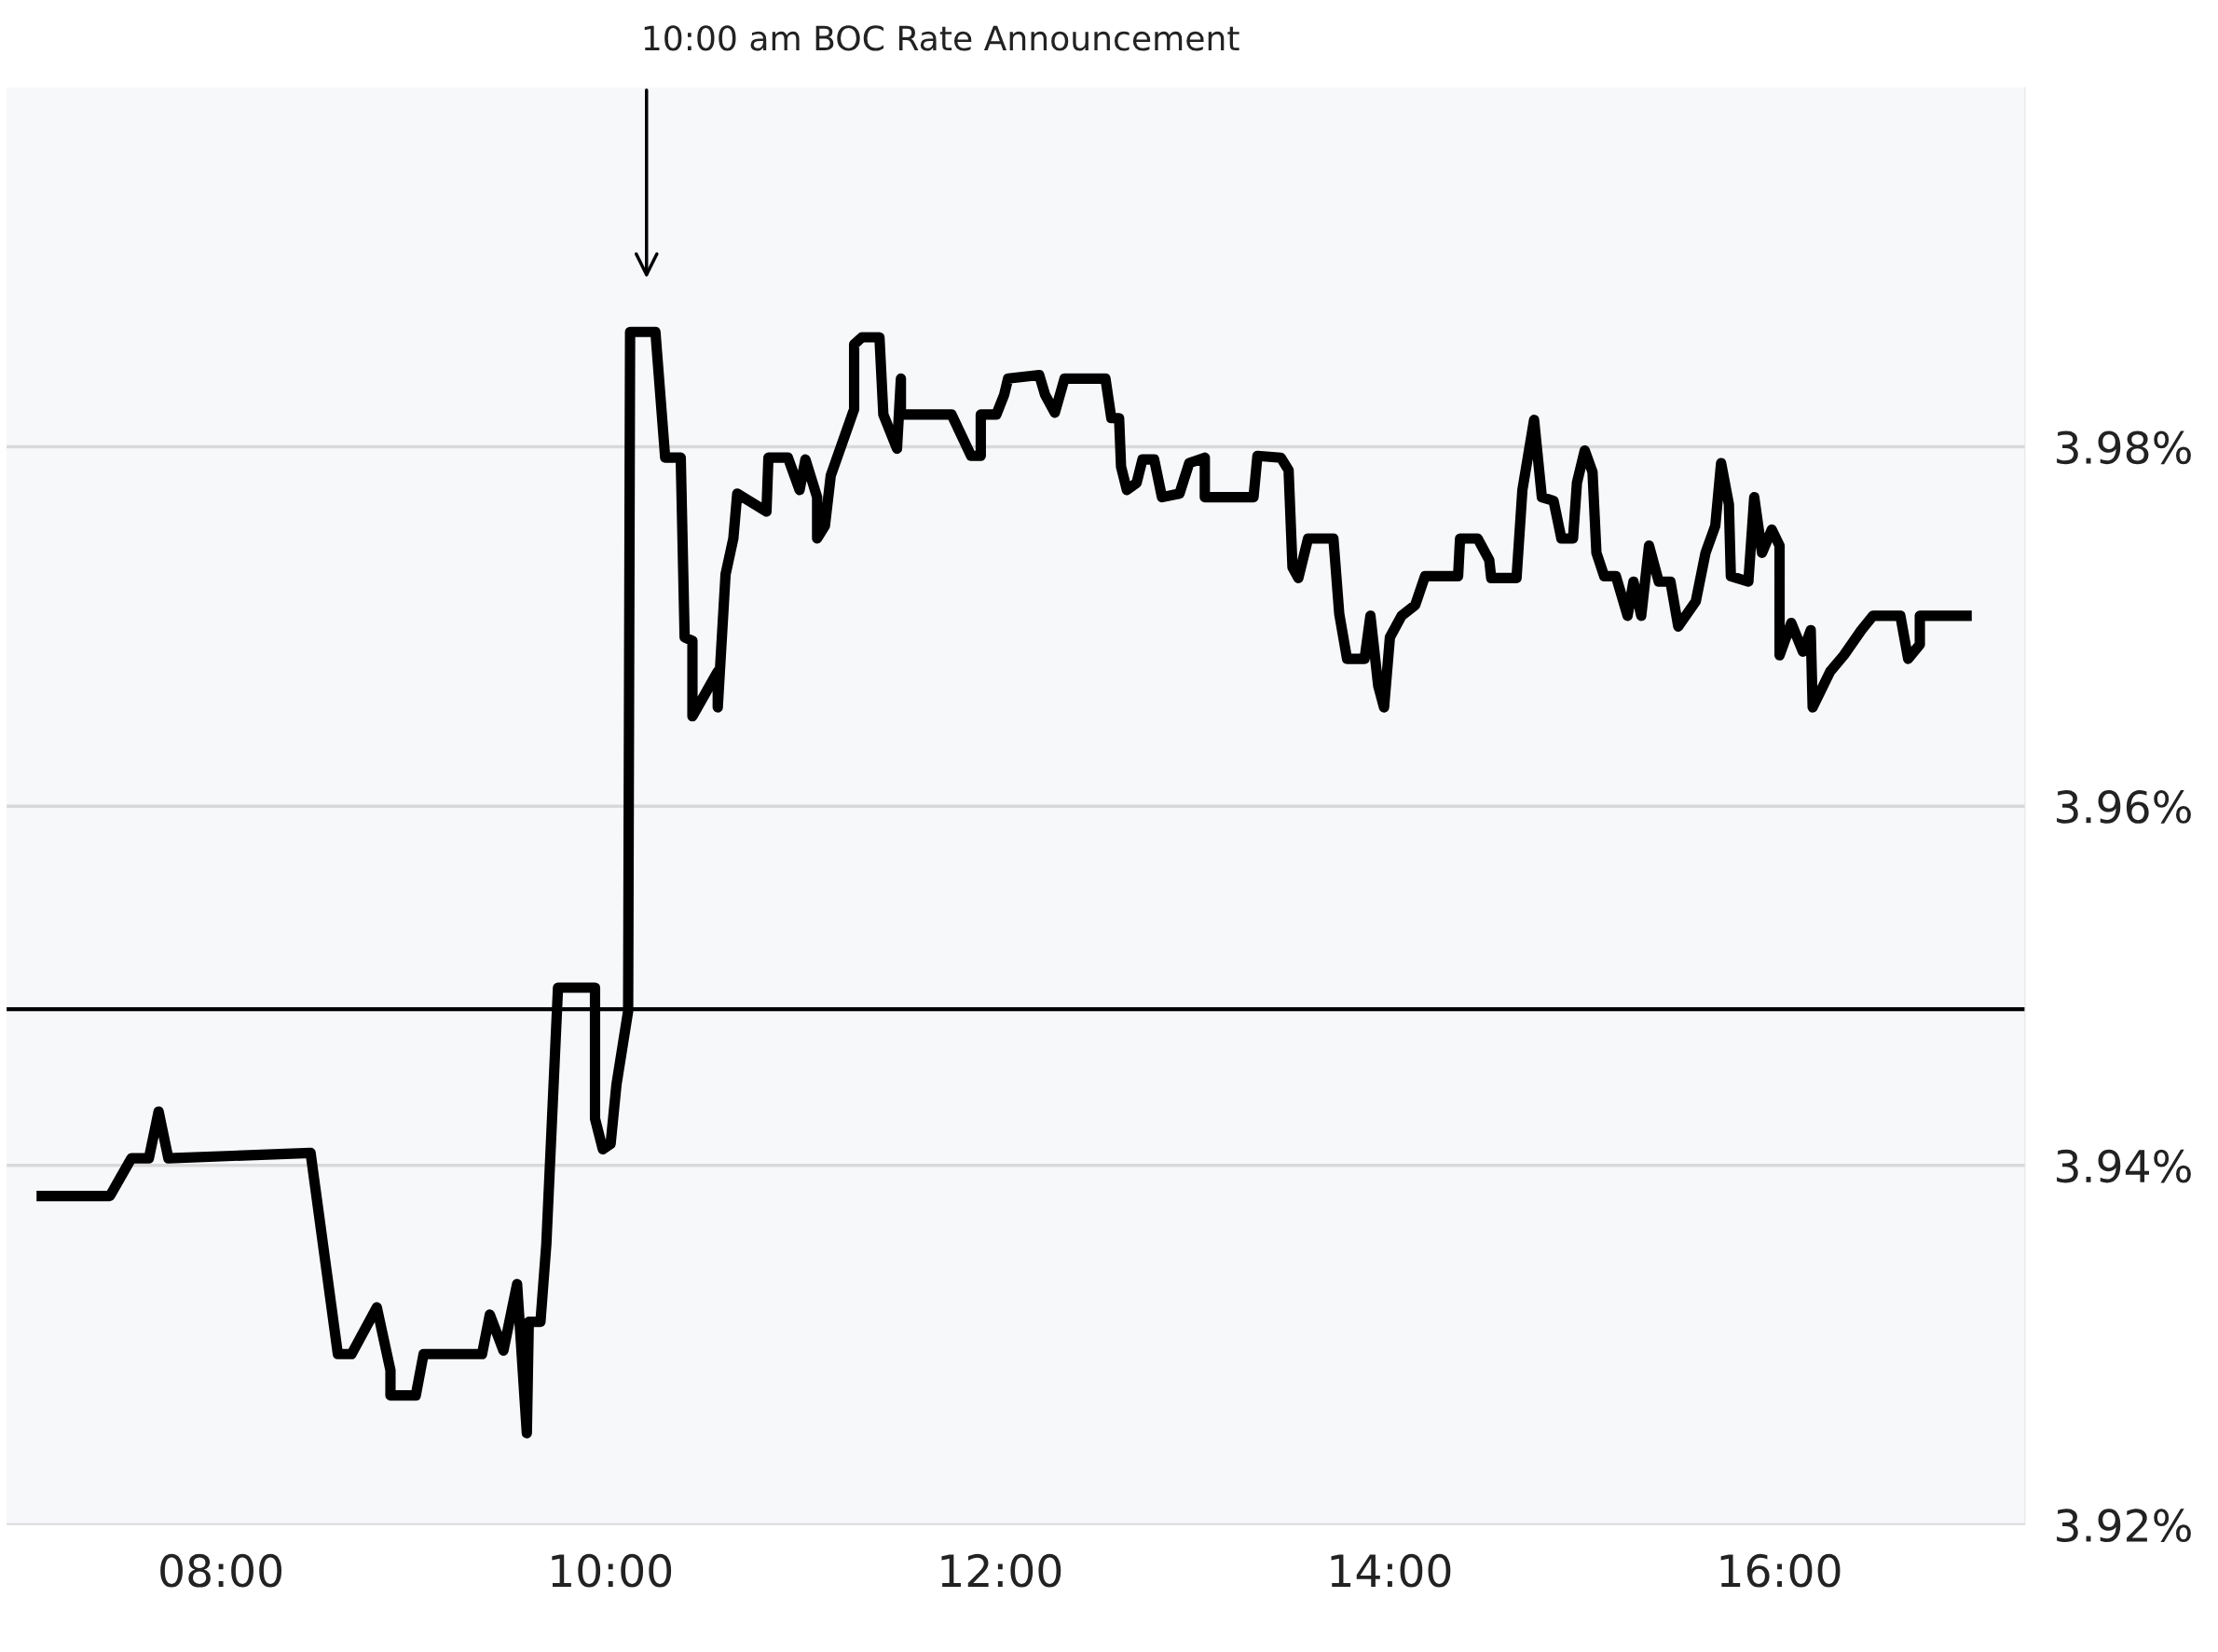 This screenshot has width=2218, height=1652. What do you see at coordinates (941, 38) in the screenshot?
I see `text: 10:00 am BOC Rate Announcement` at bounding box center [941, 38].